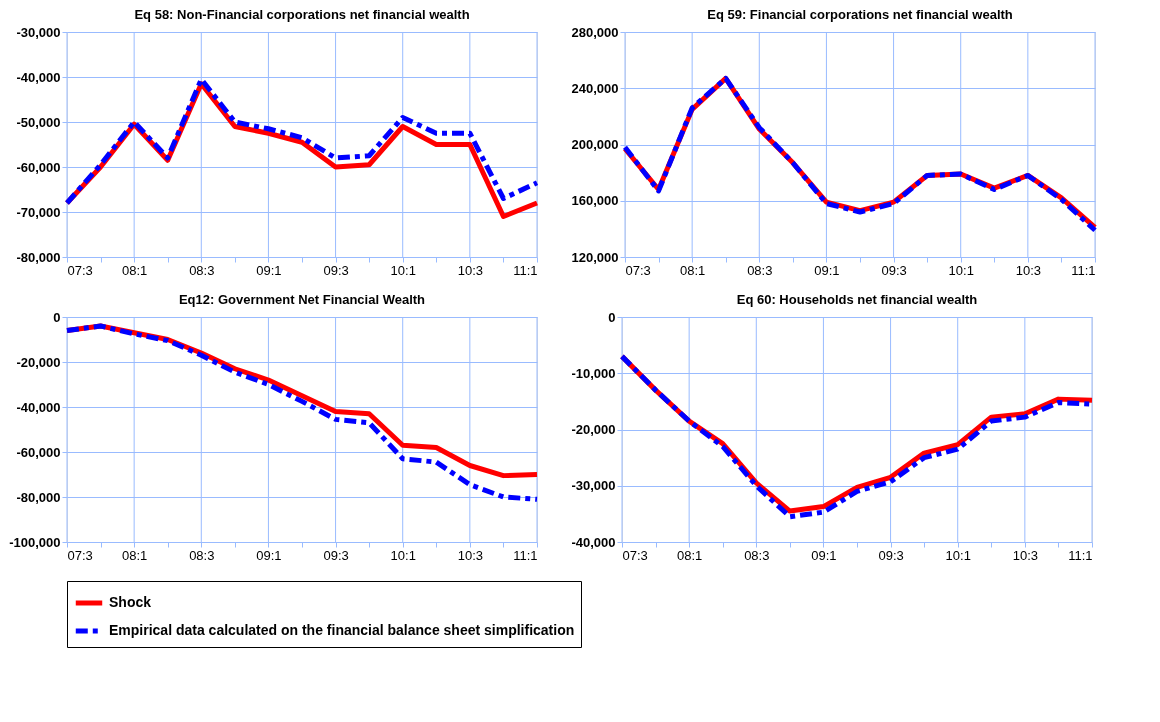 Image resolution: width=1160 pixels, height=722 pixels. Describe the element at coordinates (302, 14) in the screenshot. I see `chart-title: Eq 58: Non-Financial corporations net financial wealth` at that location.